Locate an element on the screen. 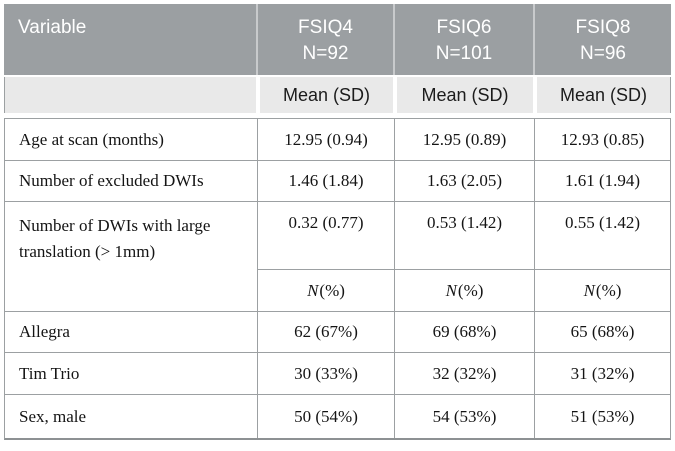 This screenshot has height=451, width=675. header-variable: Variable is located at coordinates (52, 27).